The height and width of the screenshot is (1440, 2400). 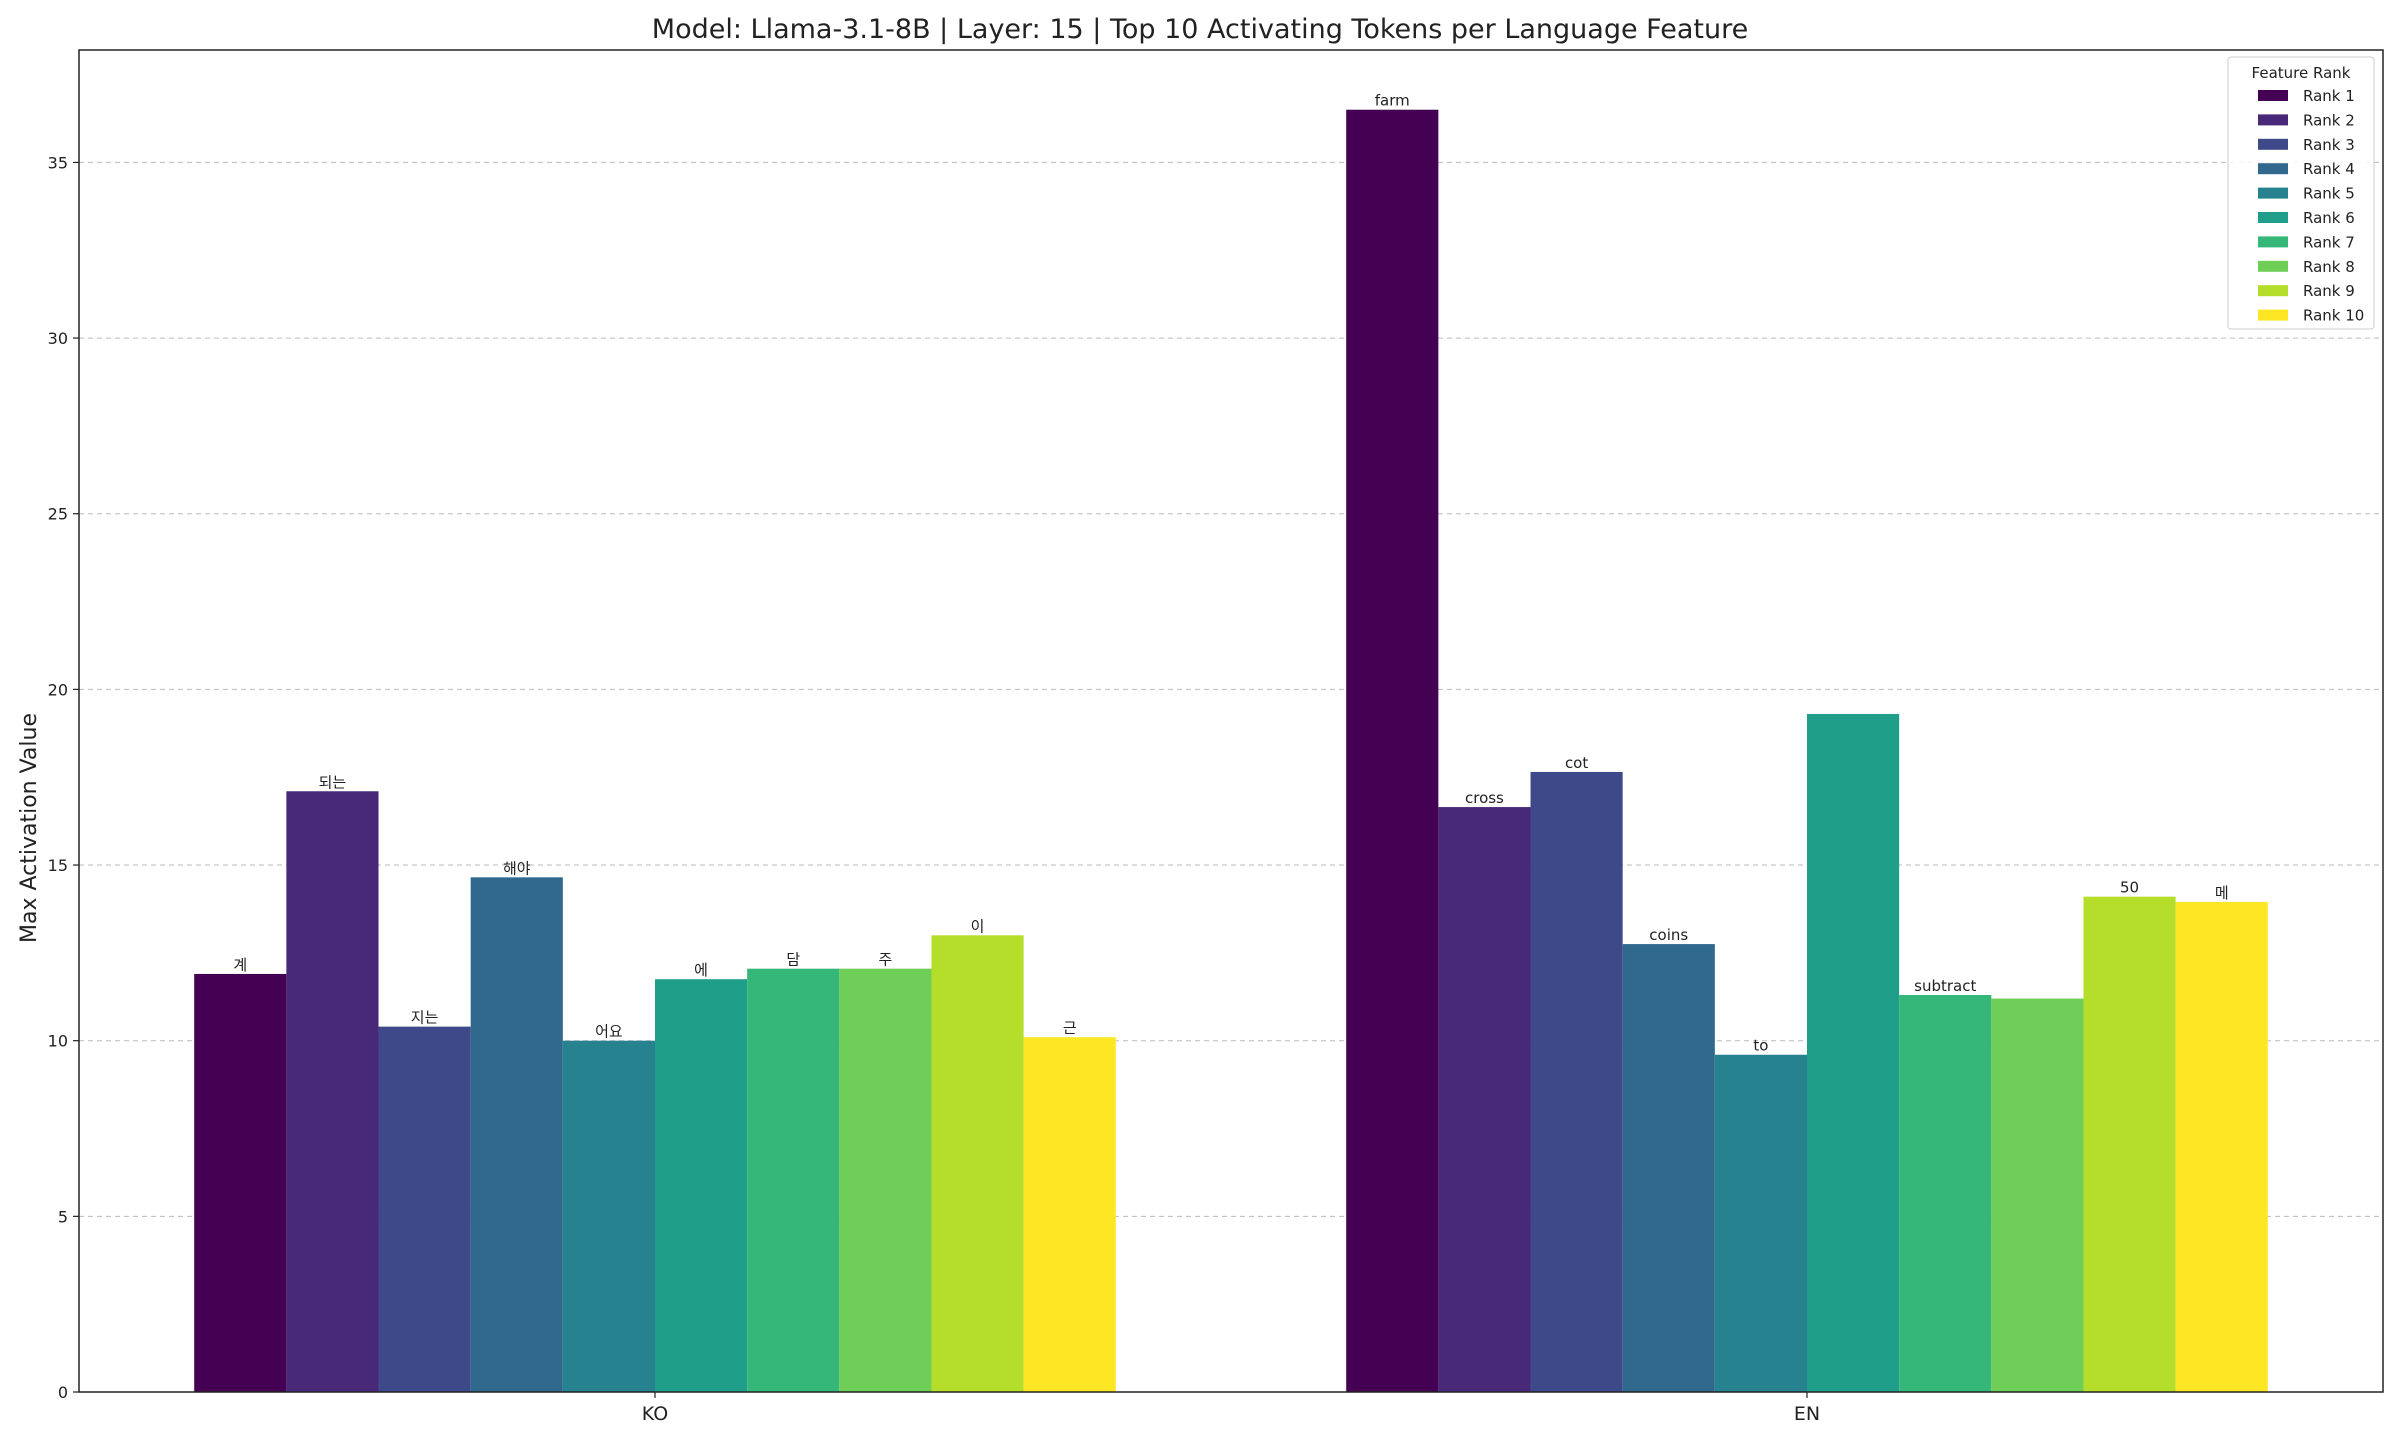 I want to click on bar-token-label: cross, so click(x=1484, y=798).